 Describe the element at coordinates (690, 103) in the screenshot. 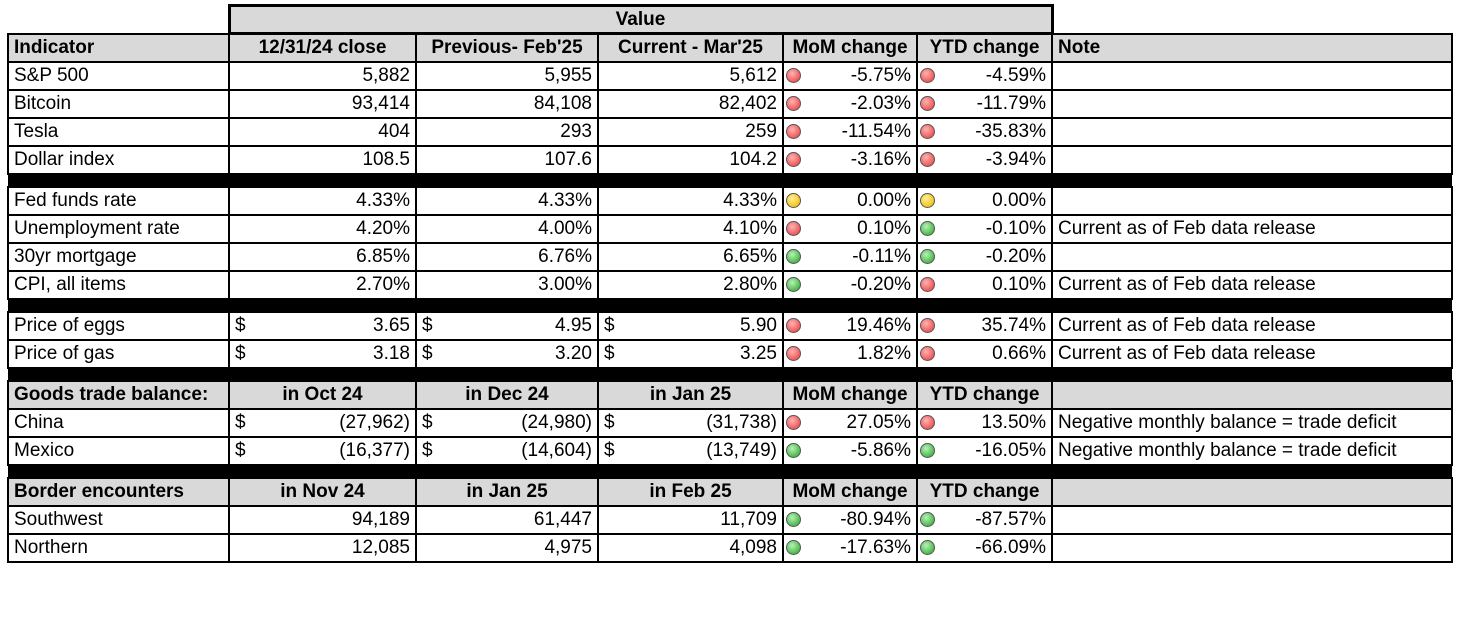

I see `value-cell: 82,402` at that location.